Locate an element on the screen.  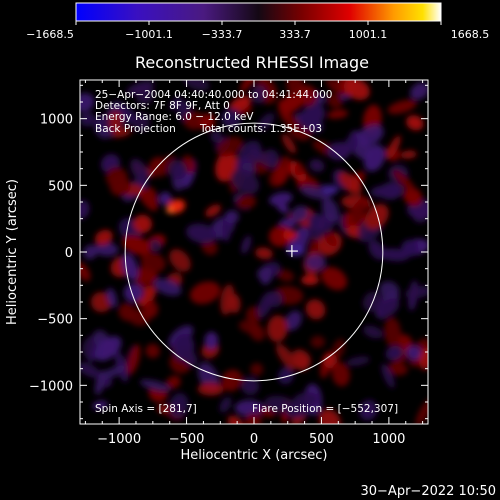
colorbar: −1668.5 −1001.1 −333.7 333.7 1001.1 1668.5 is located at coordinates (257, 21).